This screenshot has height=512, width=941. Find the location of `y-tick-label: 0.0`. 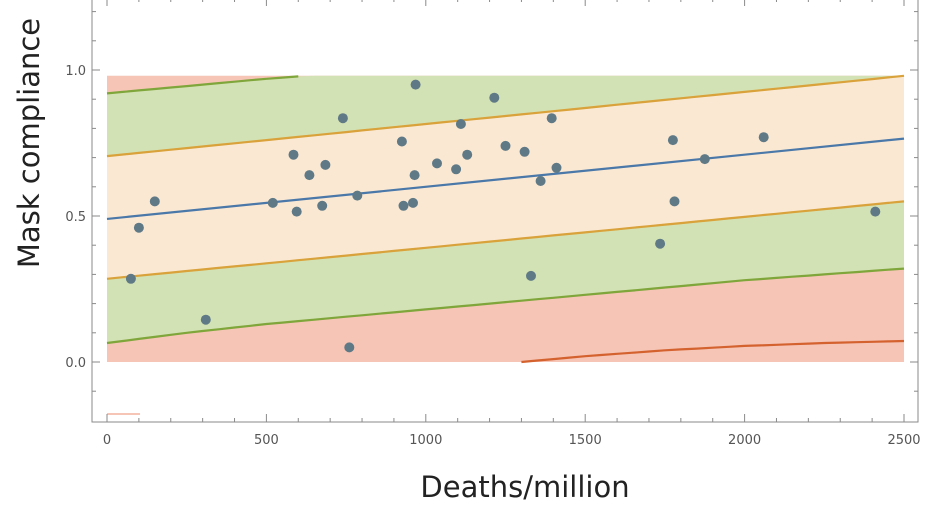

y-tick-label: 0.0 is located at coordinates (75, 363).